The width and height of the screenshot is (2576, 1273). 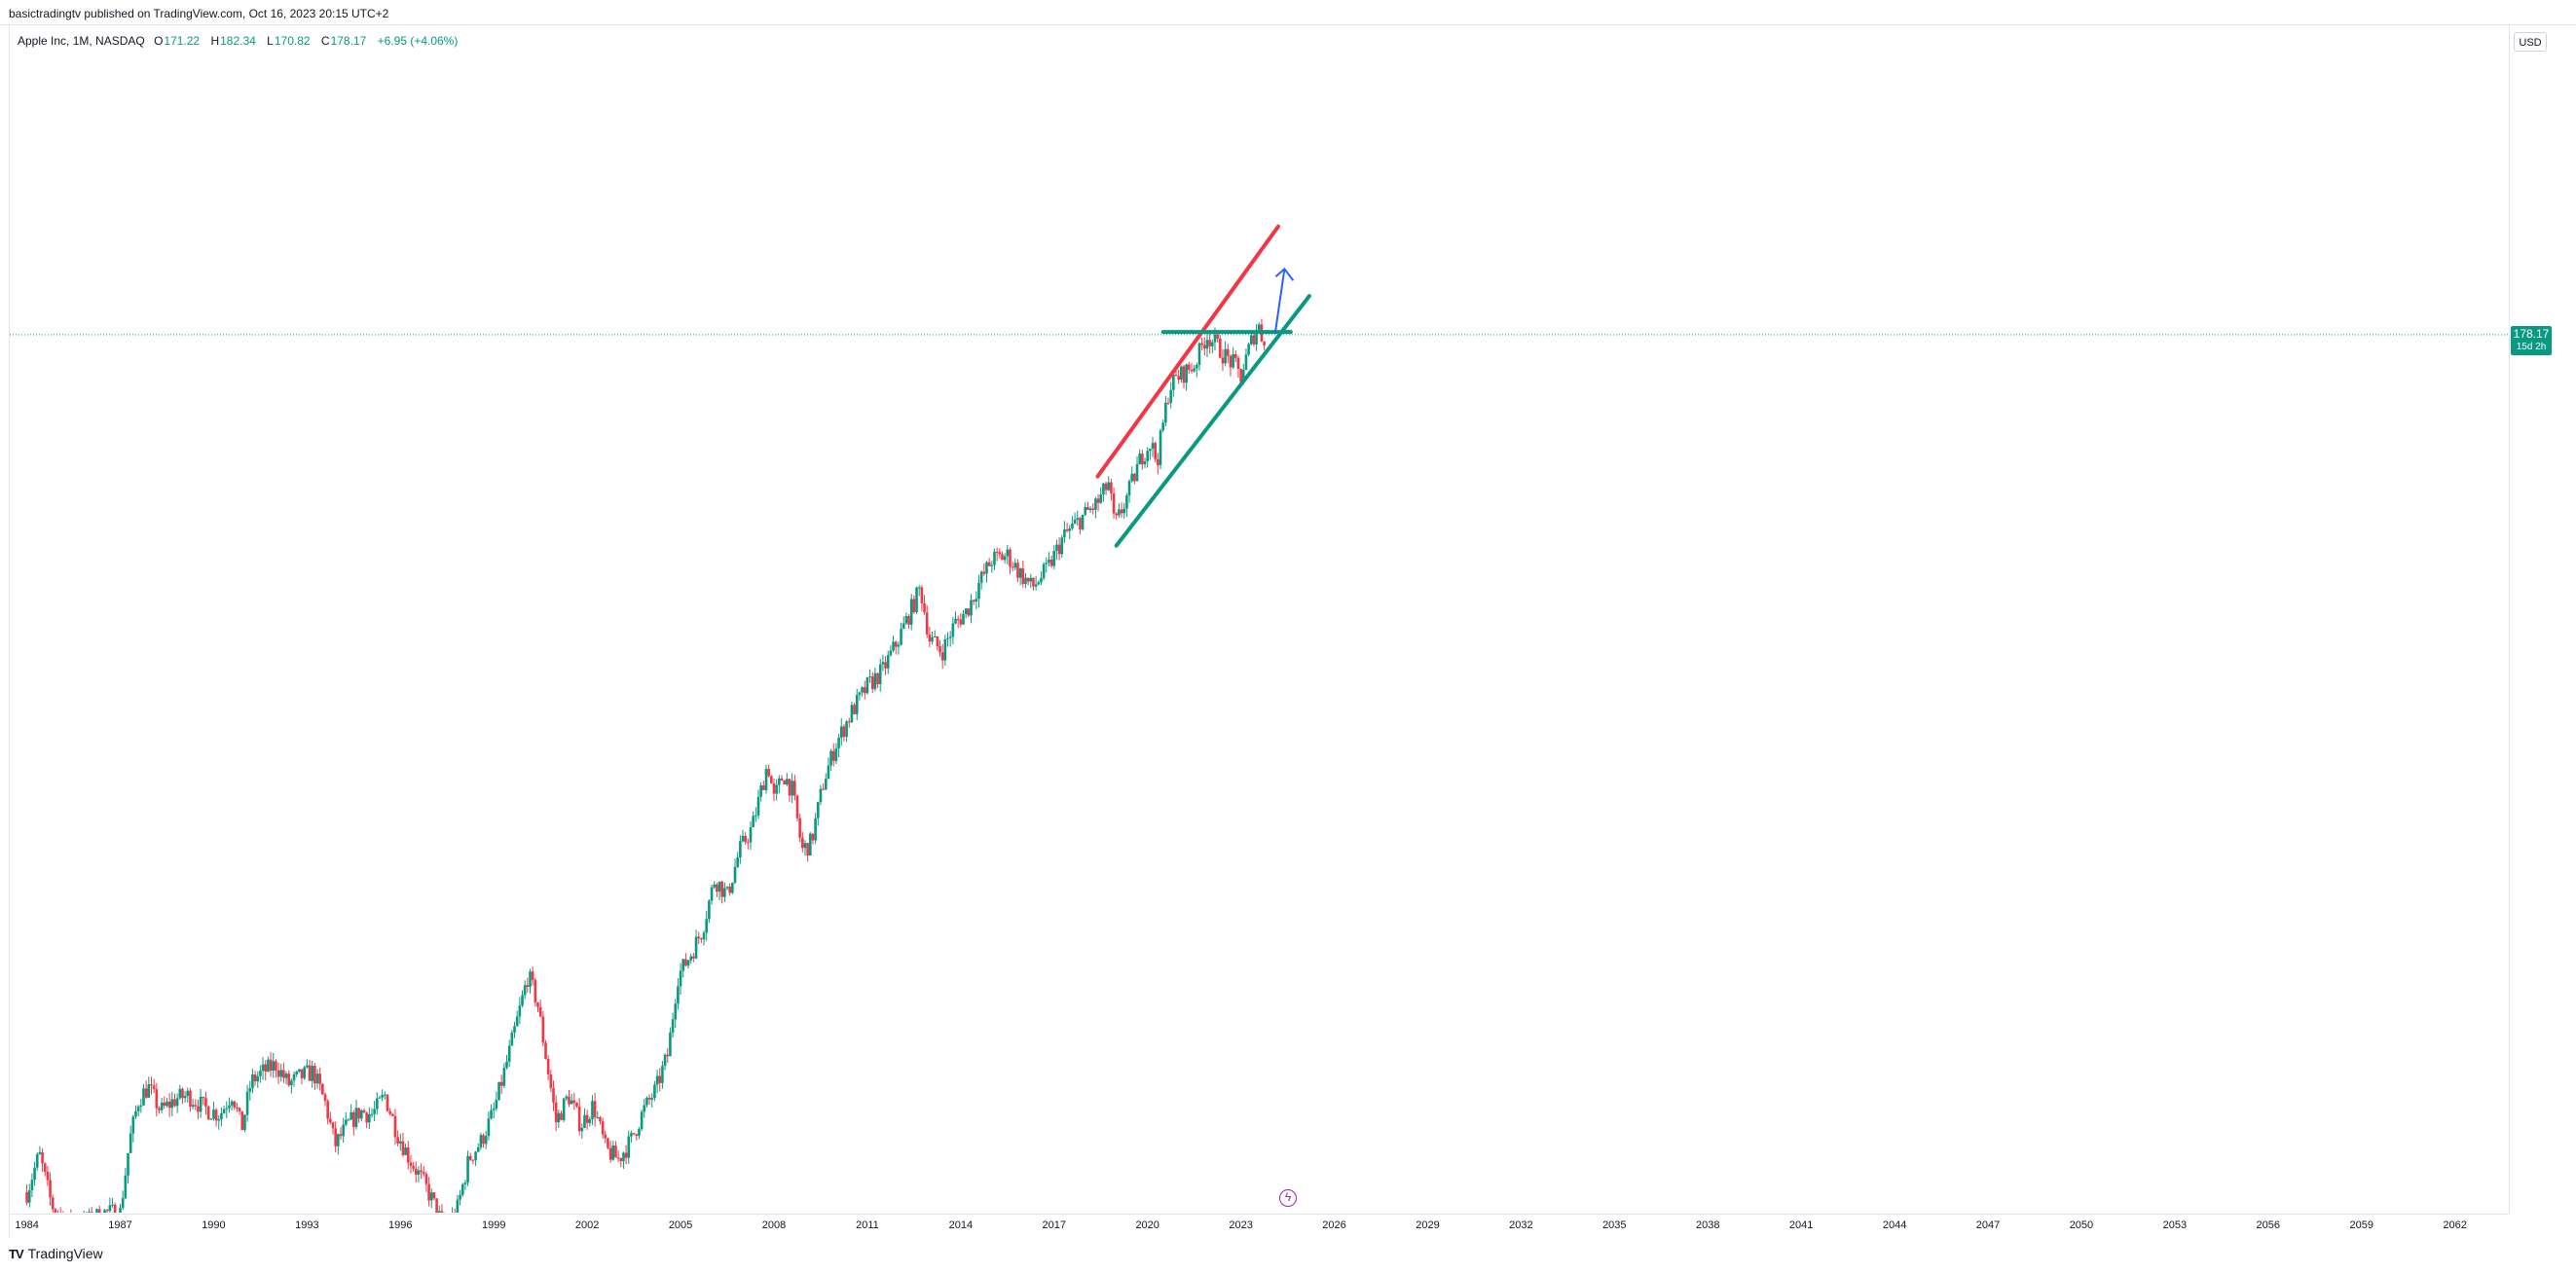 I want to click on lightning-event-icon: ϟ, so click(x=1288, y=1198).